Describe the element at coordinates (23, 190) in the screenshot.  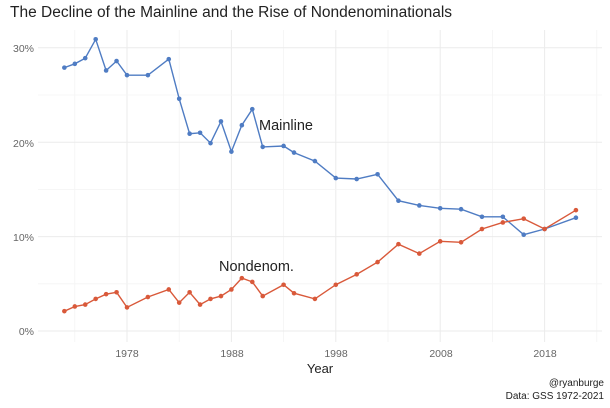
I see `y-axis: 0% 10% 20% 30%` at that location.